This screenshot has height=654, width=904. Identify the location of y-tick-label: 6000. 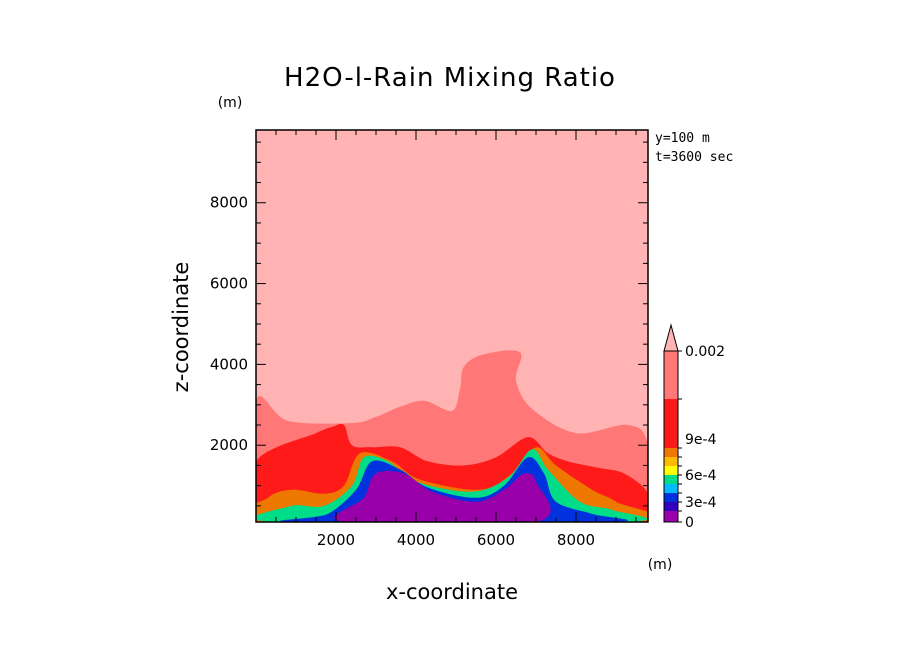
(229, 284).